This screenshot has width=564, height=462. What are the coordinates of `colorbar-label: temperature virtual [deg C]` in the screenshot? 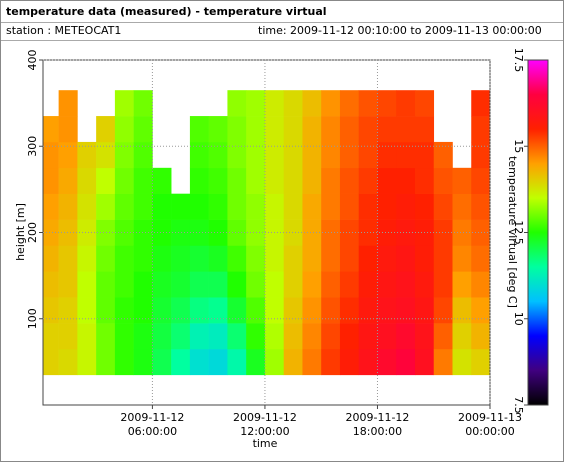 It's located at (512, 232).